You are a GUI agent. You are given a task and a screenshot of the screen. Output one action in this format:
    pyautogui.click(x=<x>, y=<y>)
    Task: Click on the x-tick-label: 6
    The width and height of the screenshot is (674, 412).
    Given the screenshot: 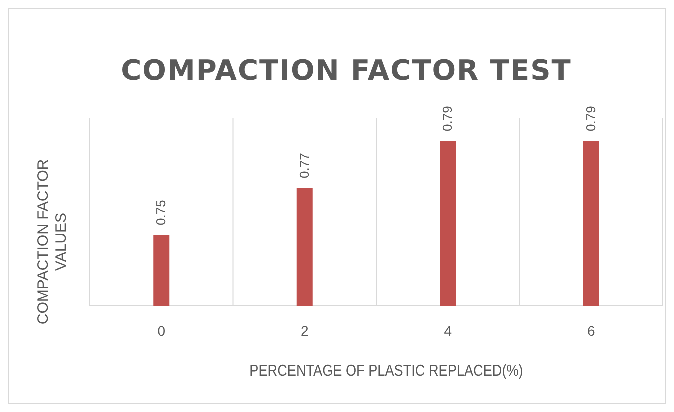 What is the action you would take?
    pyautogui.click(x=591, y=331)
    